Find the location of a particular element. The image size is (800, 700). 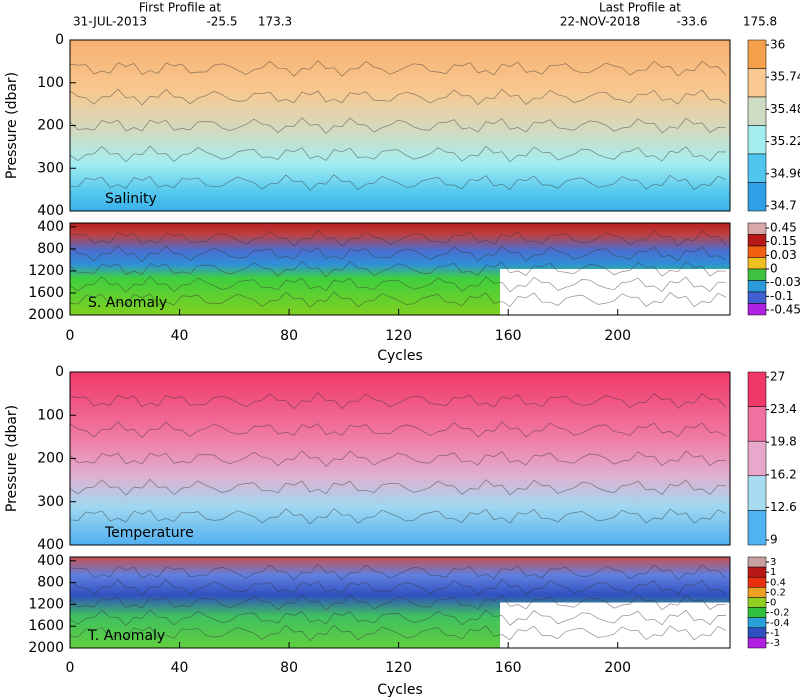

last-lat: -33.6 is located at coordinates (691, 22).